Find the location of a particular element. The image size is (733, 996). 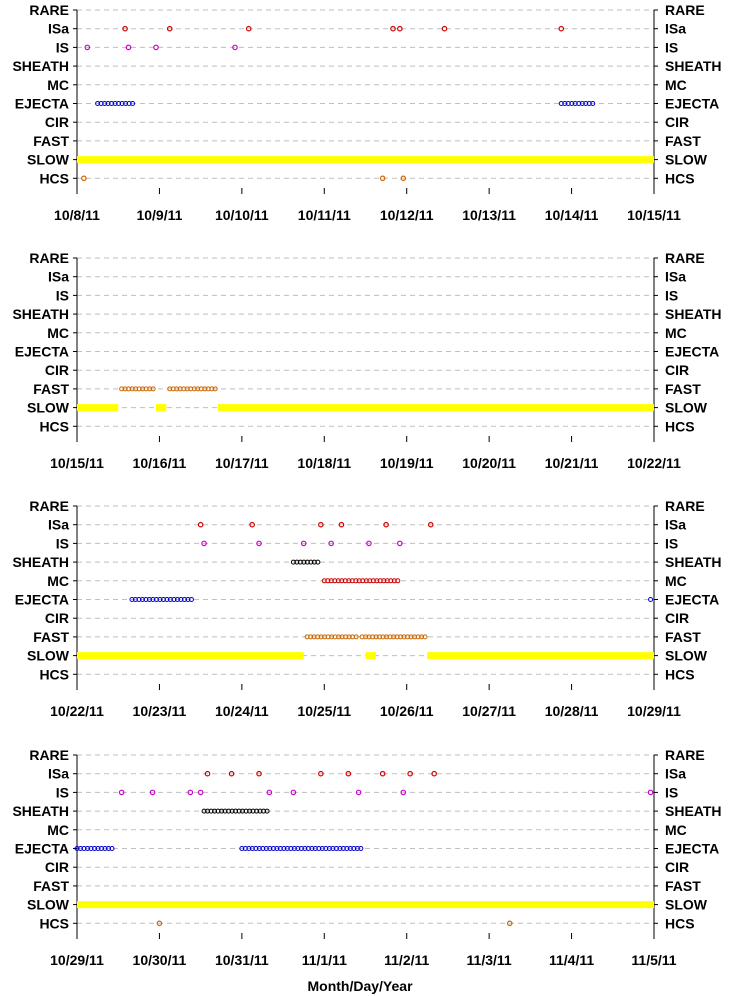

category-label-right: HCS is located at coordinates (680, 923).